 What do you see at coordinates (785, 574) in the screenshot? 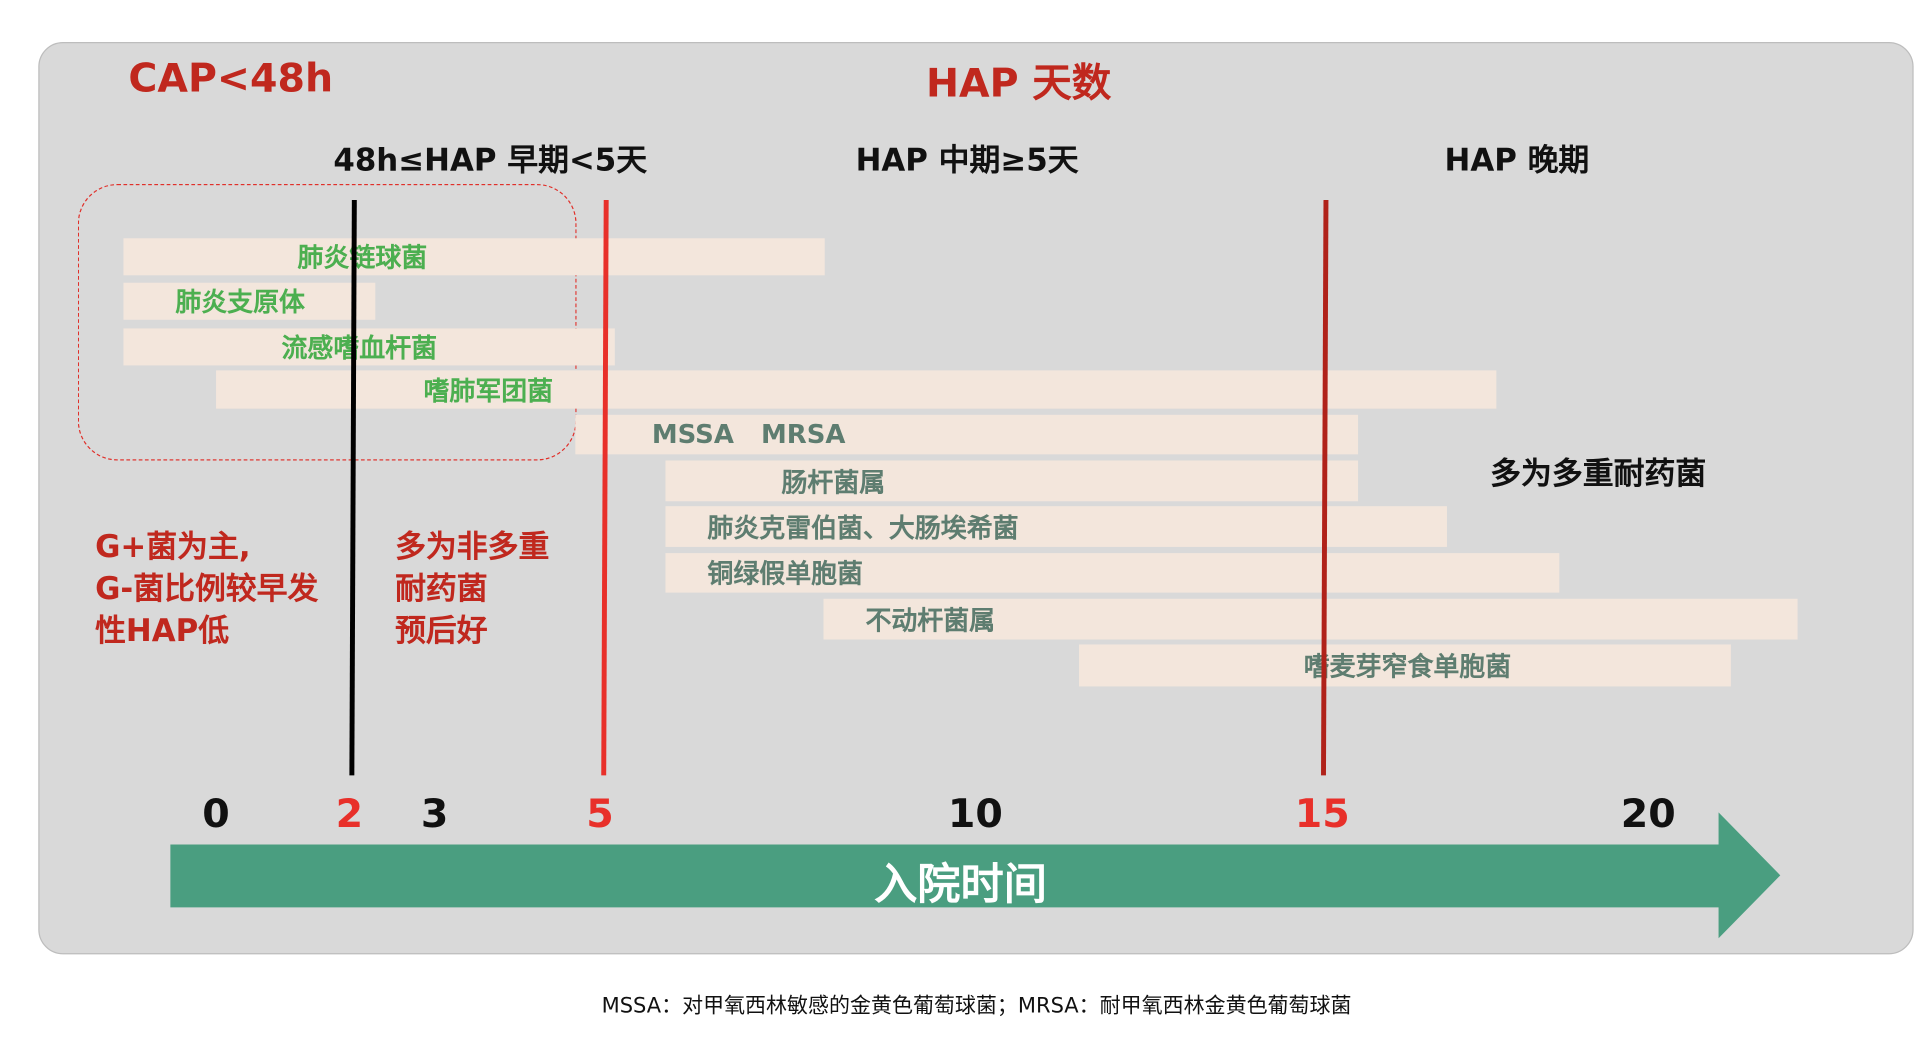
I see `pathogen-label: 铜绿假单胞菌` at bounding box center [785, 574].